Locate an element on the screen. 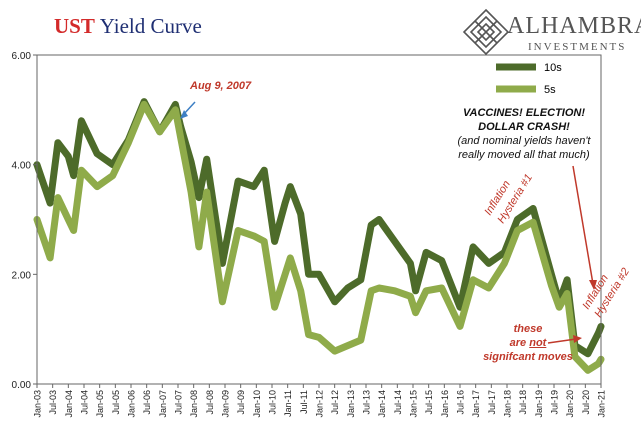 Image resolution: width=641 pixels, height=441 pixels. x-tick-label: Jul-03 is located at coordinates (53, 402).